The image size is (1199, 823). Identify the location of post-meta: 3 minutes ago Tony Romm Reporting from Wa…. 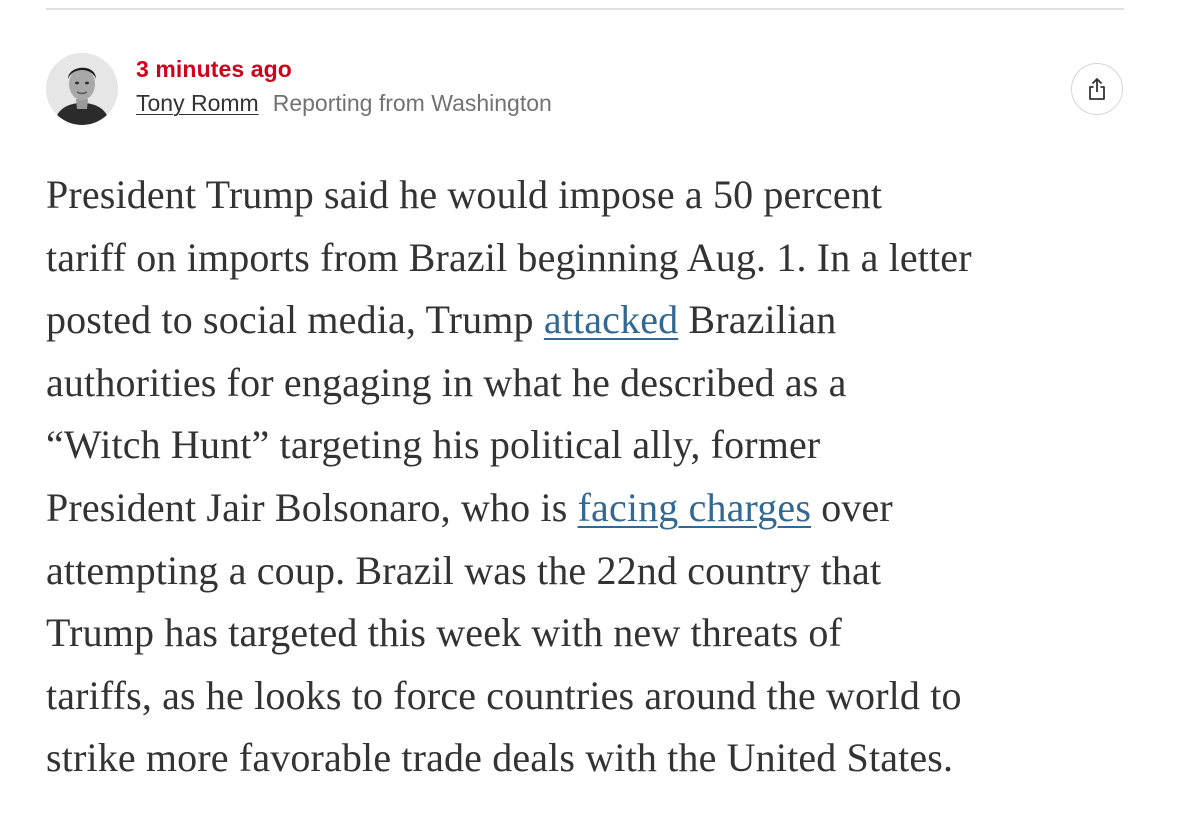
(344, 86).